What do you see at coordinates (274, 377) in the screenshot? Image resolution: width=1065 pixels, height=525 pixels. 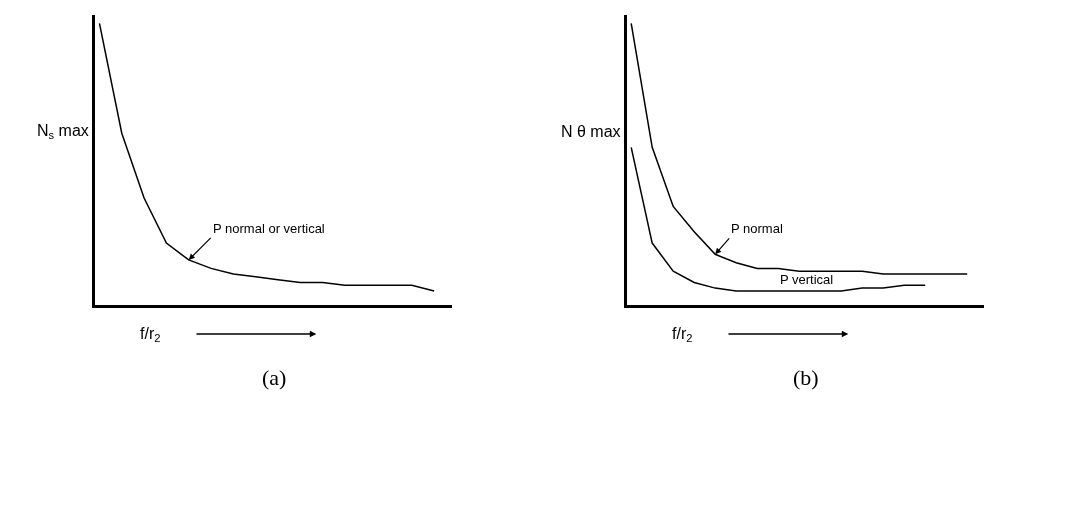 I see `text: (a)` at bounding box center [274, 377].